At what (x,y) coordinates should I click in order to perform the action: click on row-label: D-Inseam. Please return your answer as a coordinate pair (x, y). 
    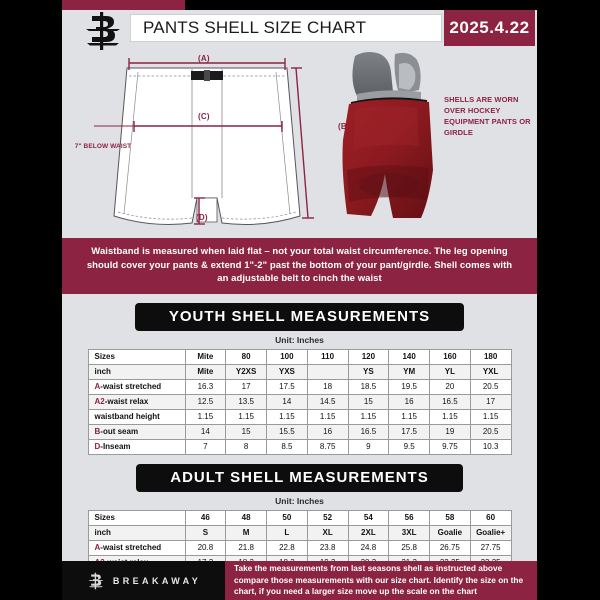
    Looking at the image, I should click on (136, 446).